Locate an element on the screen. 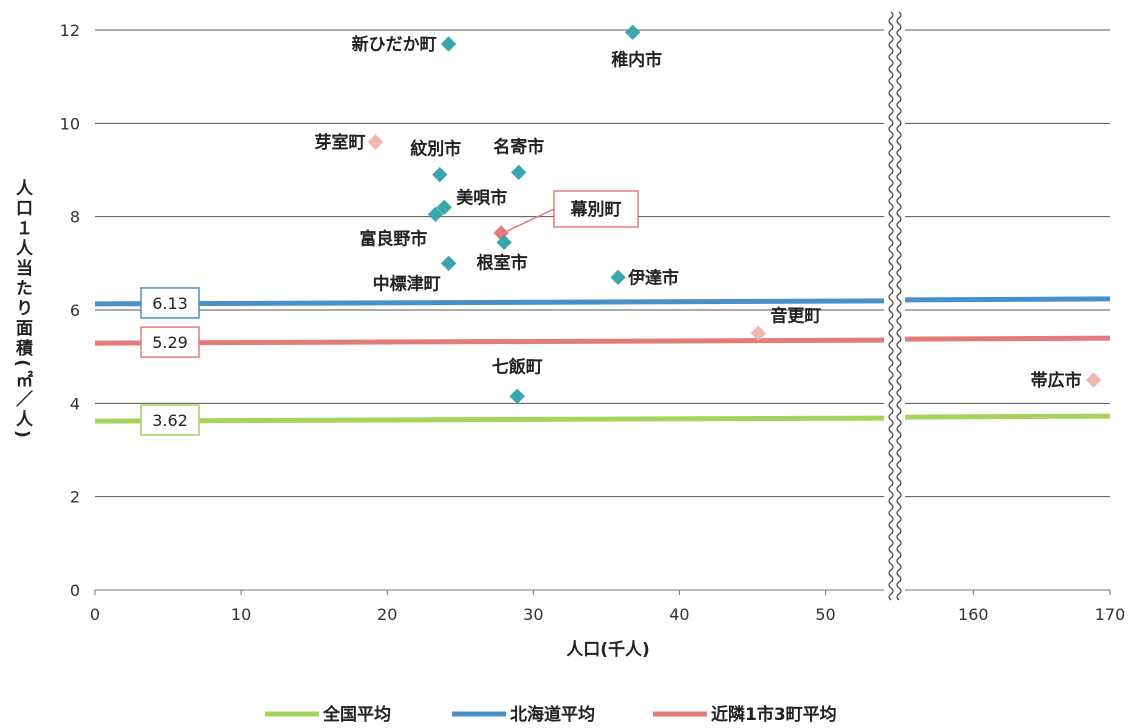 The image size is (1128, 728). label-leader-line is located at coordinates (530, 220).